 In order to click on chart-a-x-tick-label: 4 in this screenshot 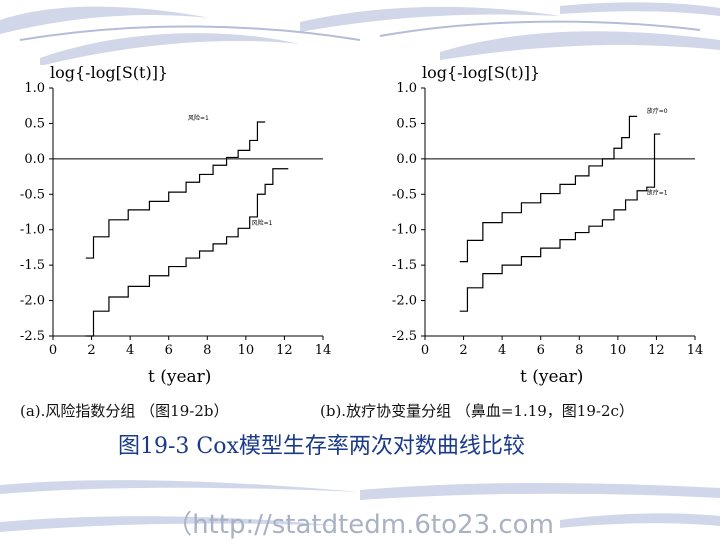, I will do `click(130, 350)`.